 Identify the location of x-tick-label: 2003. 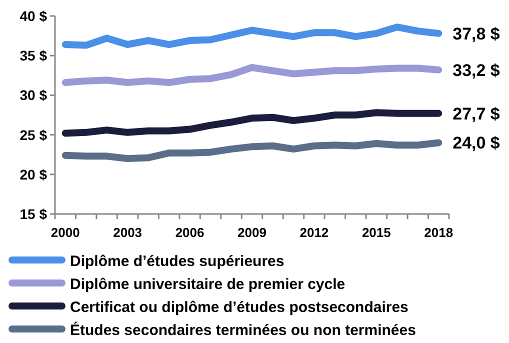
(127, 232).